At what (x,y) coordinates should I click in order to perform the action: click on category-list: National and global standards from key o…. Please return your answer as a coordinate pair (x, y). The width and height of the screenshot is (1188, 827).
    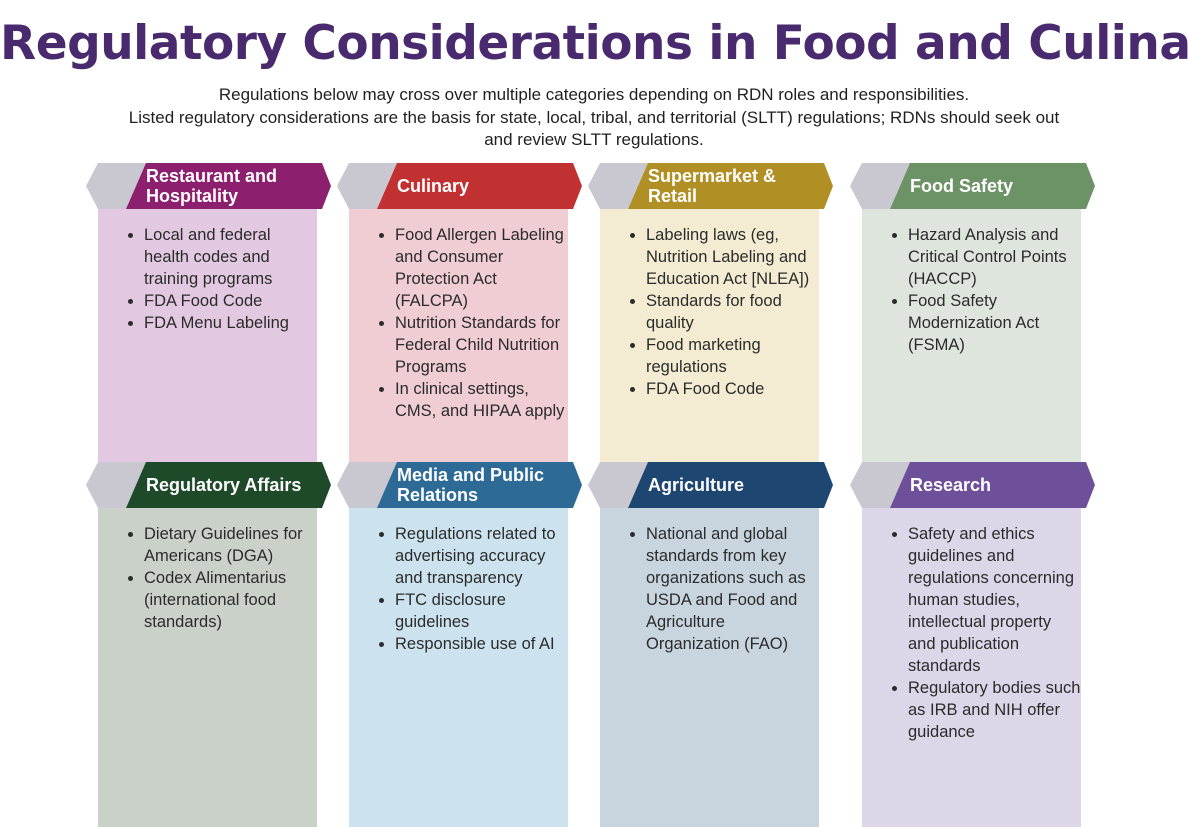
    Looking at the image, I should click on (709, 581).